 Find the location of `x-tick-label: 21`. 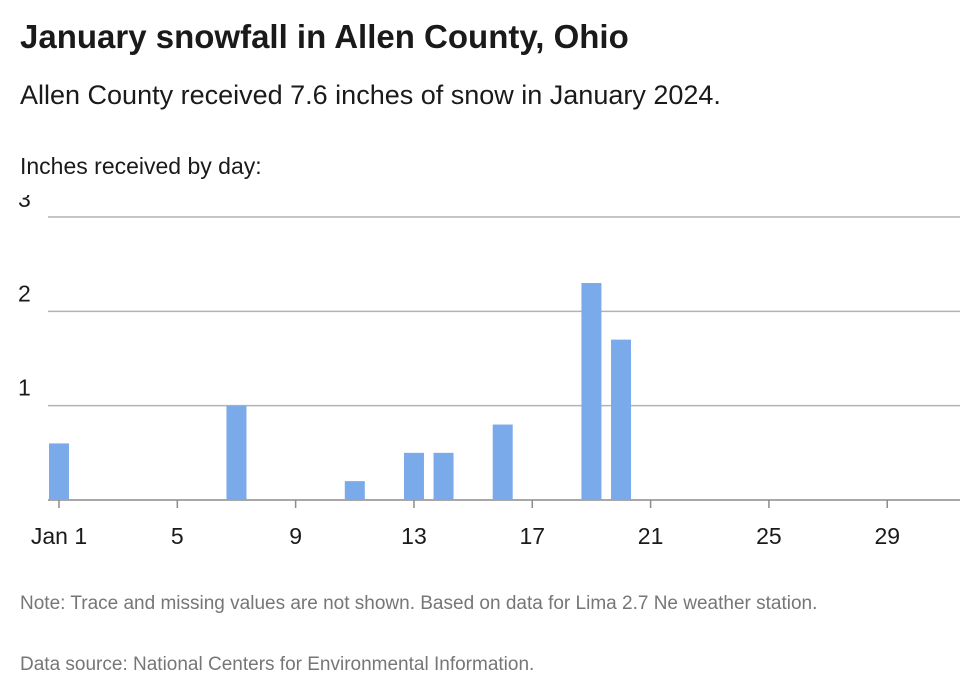

x-tick-label: 21 is located at coordinates (651, 536).